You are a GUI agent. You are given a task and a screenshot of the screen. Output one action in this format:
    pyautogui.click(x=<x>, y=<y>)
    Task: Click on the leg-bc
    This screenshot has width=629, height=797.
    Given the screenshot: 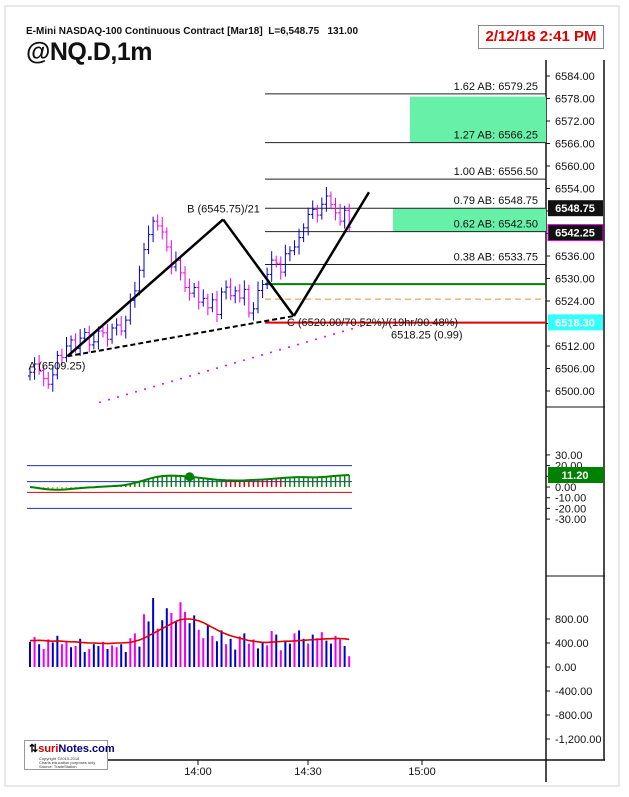 What is the action you would take?
    pyautogui.click(x=258, y=267)
    